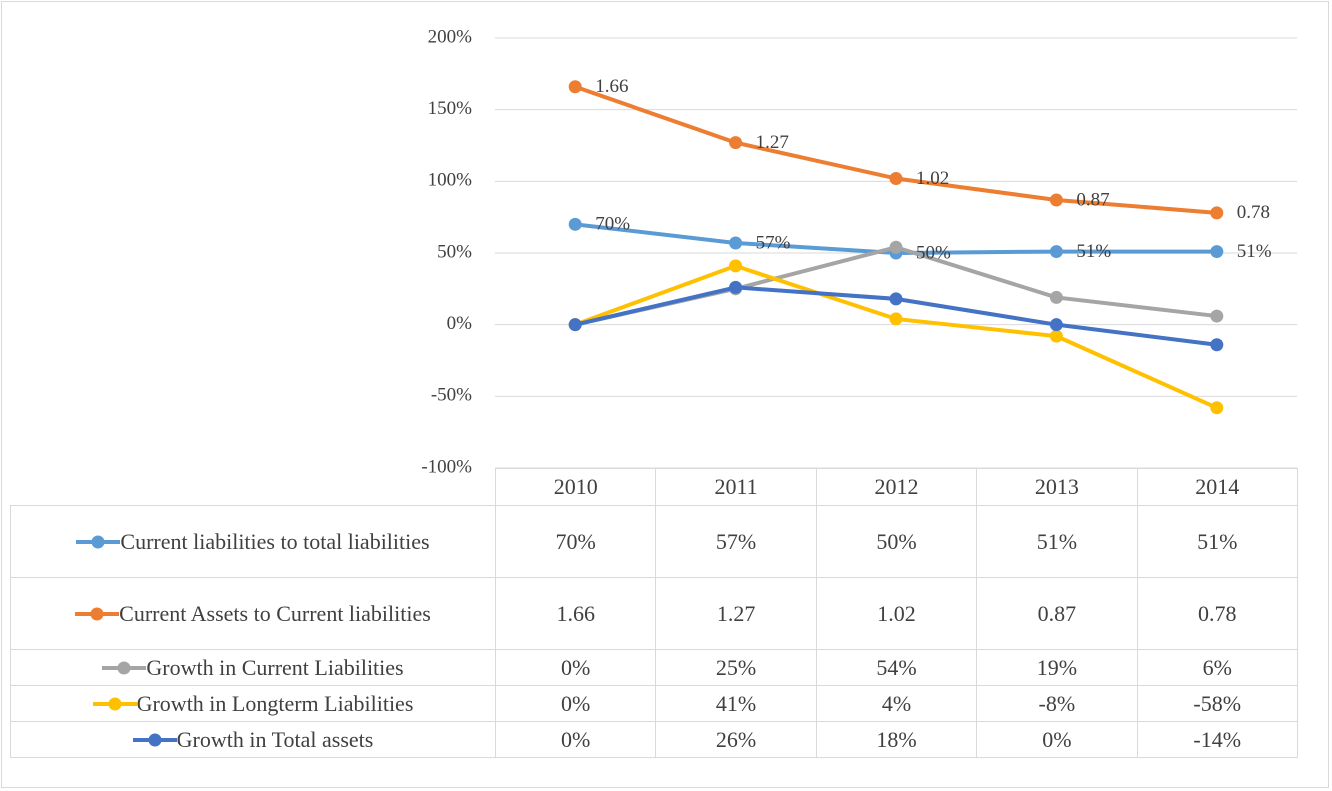 The height and width of the screenshot is (791, 1332). What do you see at coordinates (736, 739) in the screenshot?
I see `table-value: 26%` at bounding box center [736, 739].